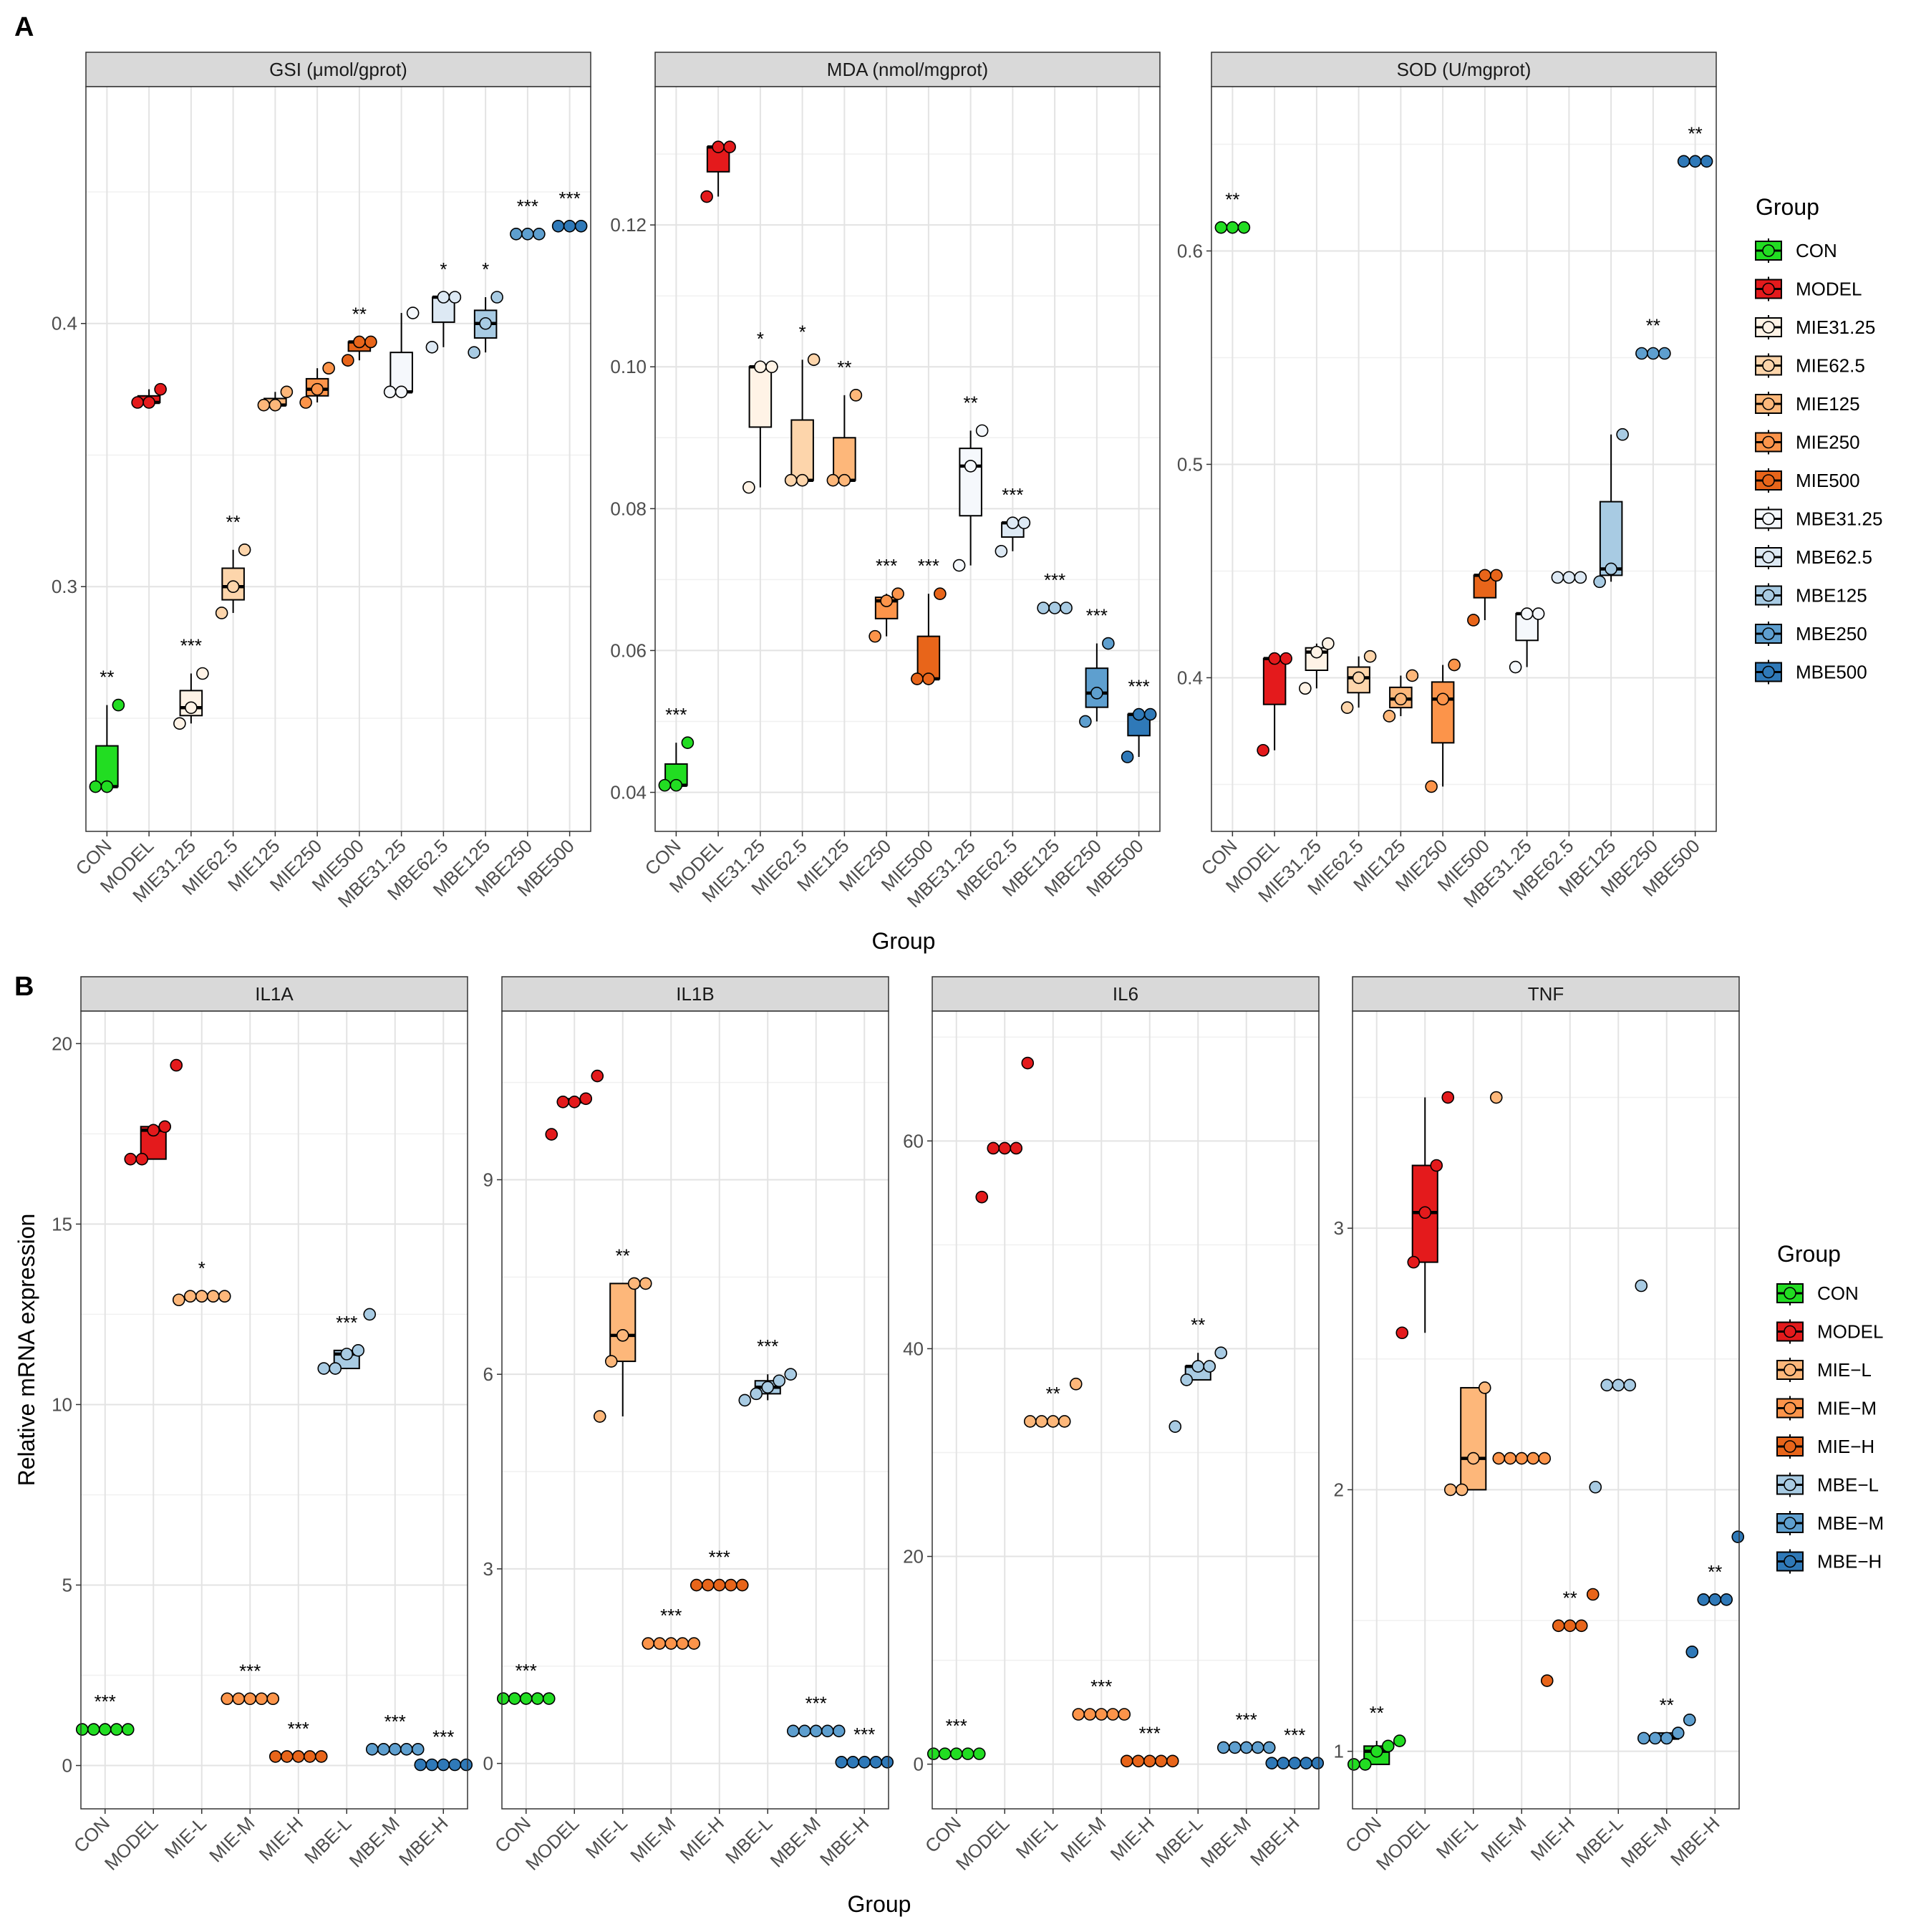 Image resolution: width=1916 pixels, height=1932 pixels. I want to click on significance-label-mbe125: *, so click(485, 269).